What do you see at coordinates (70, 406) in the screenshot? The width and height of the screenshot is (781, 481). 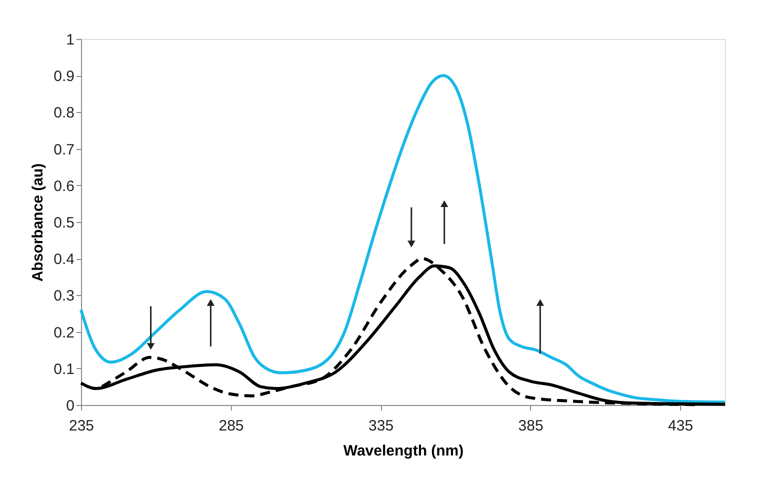 I see `y-tick-label: 0` at bounding box center [70, 406].